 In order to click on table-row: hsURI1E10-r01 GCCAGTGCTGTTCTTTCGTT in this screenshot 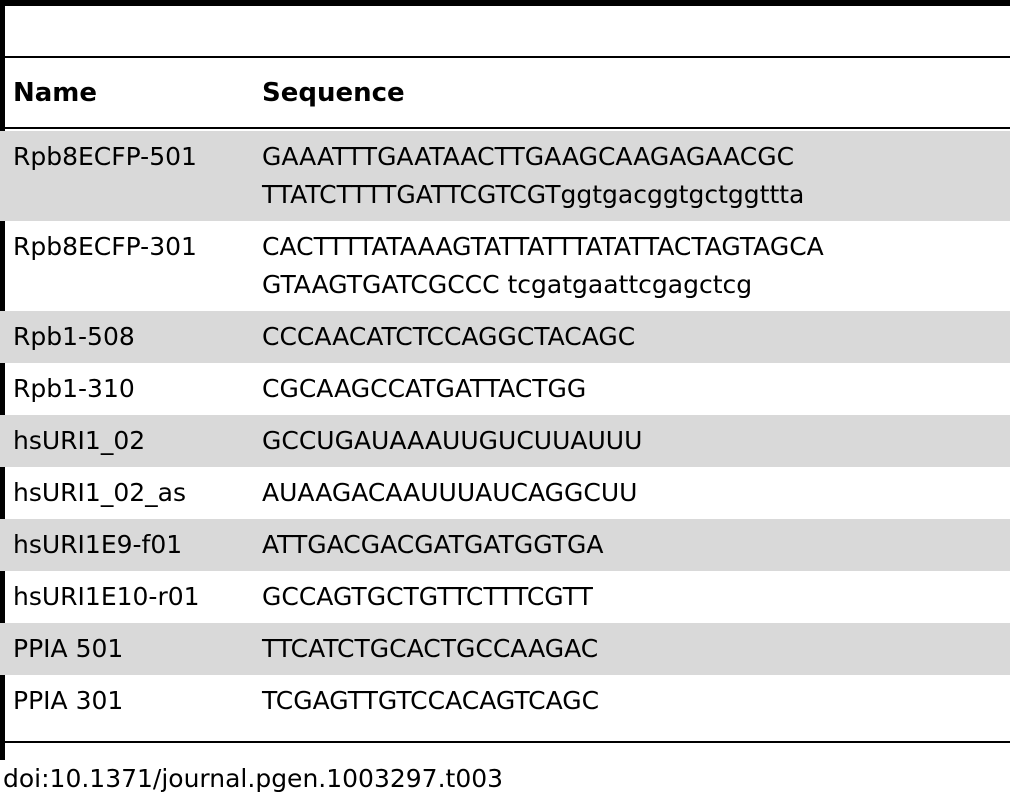, I will do `click(505, 597)`.